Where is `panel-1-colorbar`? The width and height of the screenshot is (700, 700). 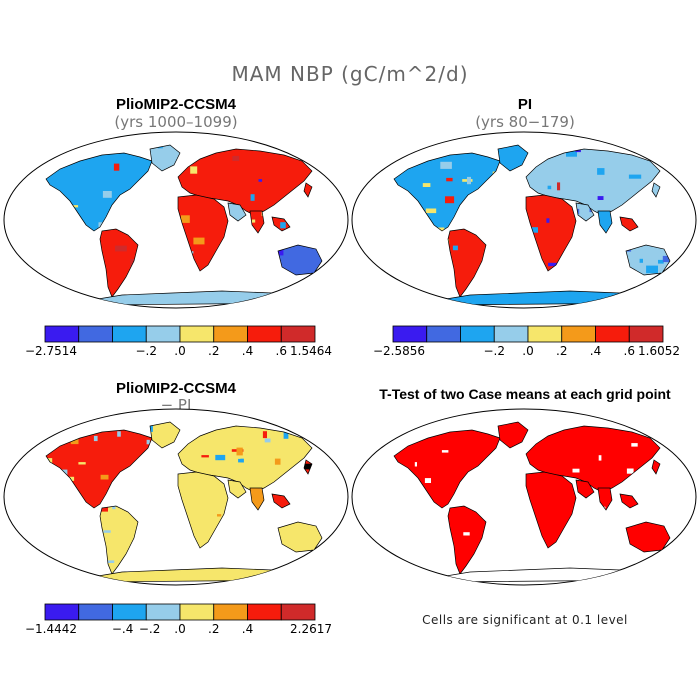 panel-1-colorbar is located at coordinates (180, 334).